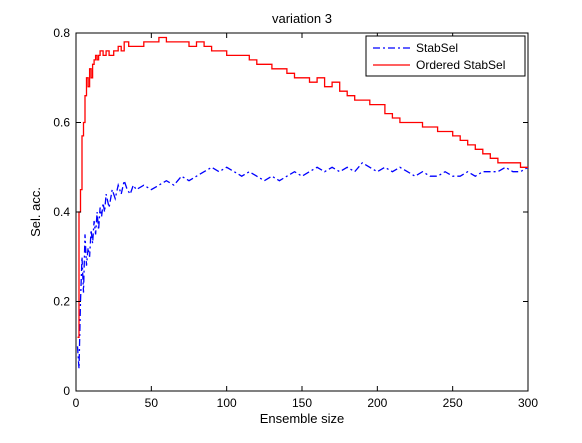 This screenshot has width=582, height=443. What do you see at coordinates (377, 403) in the screenshot?
I see `x-tick-label: 200` at bounding box center [377, 403].